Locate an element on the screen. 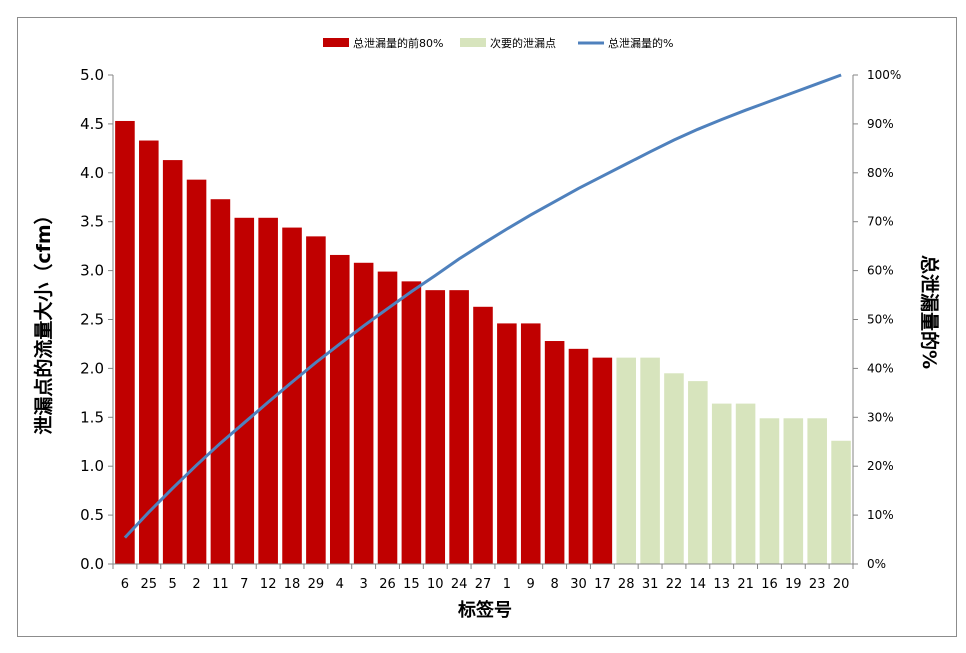 Image resolution: width=966 pixels, height=653 pixels. y2-tick-label: 70% is located at coordinates (880, 222).